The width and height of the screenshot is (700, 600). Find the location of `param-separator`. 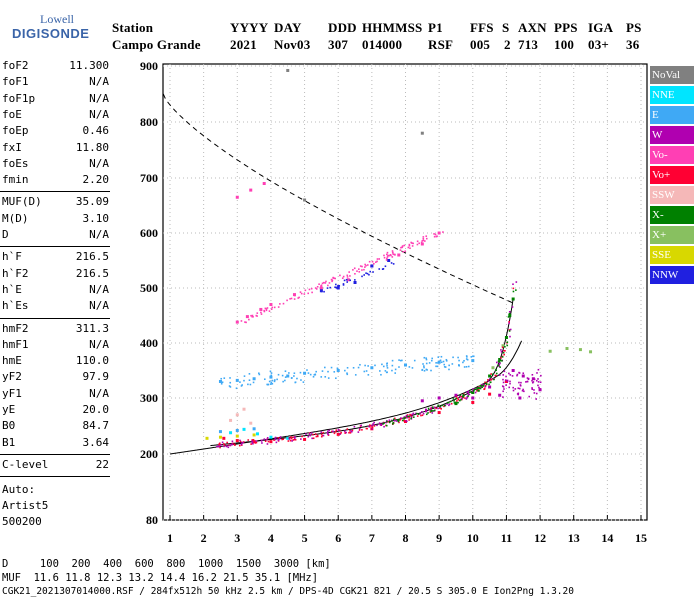

param-separator is located at coordinates (55, 318).